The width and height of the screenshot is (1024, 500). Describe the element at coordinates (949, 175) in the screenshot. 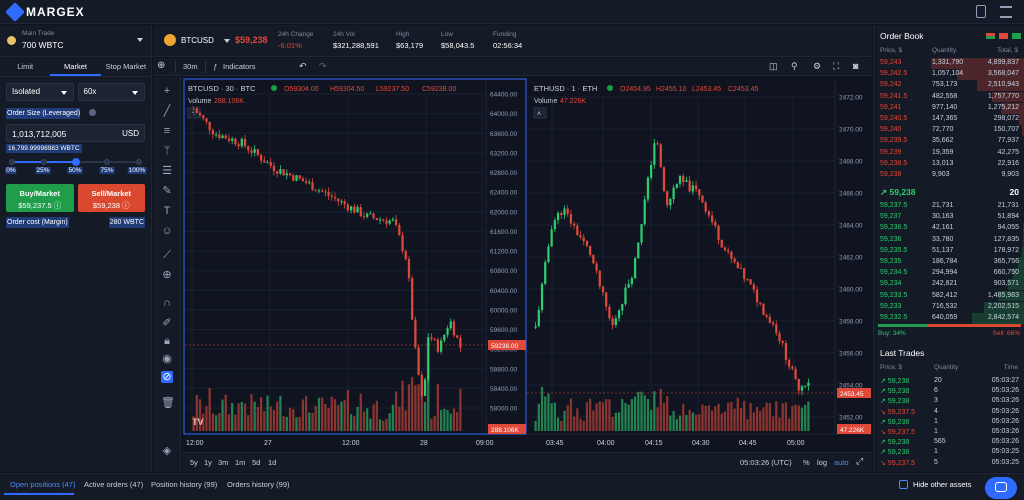

I see `ask-row: 59,238 9,903 9,903` at that location.